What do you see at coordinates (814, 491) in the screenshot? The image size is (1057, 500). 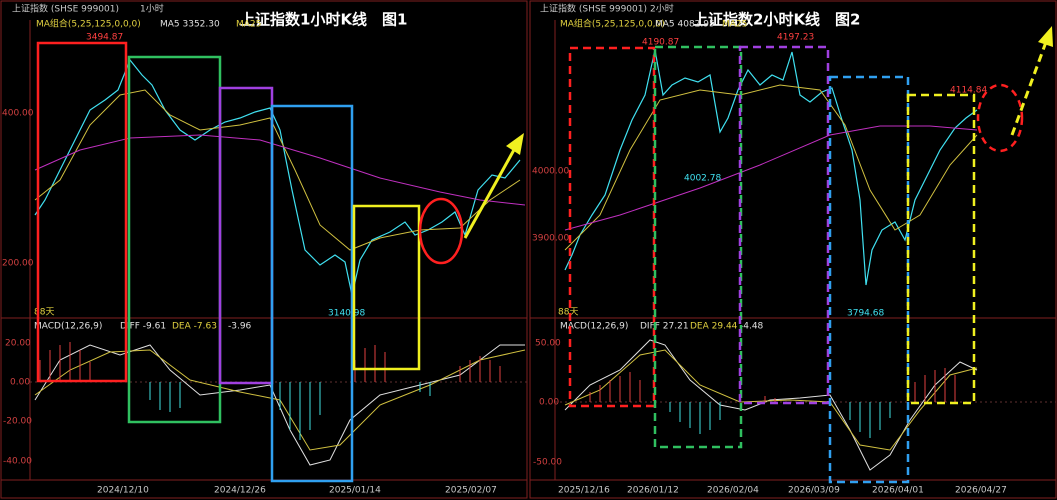 I see `date-label: 2026/03/09` at bounding box center [814, 491].